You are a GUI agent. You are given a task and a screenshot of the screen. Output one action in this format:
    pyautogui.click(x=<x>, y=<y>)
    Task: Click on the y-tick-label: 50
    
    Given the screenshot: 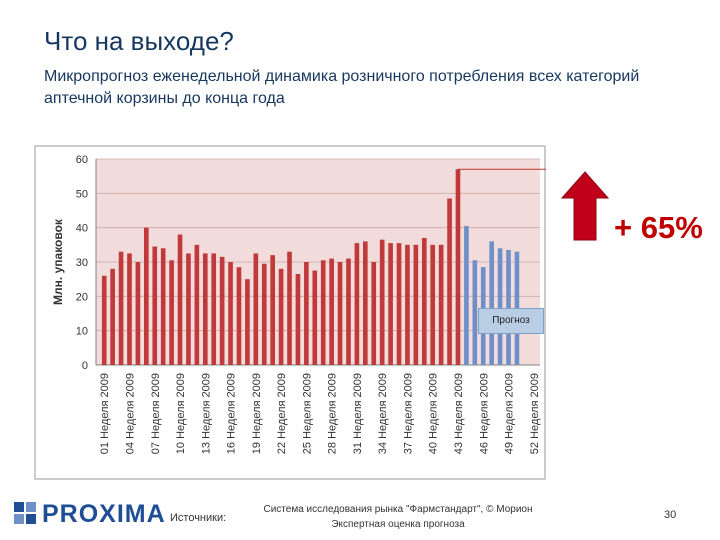 What is the action you would take?
    pyautogui.click(x=82, y=194)
    